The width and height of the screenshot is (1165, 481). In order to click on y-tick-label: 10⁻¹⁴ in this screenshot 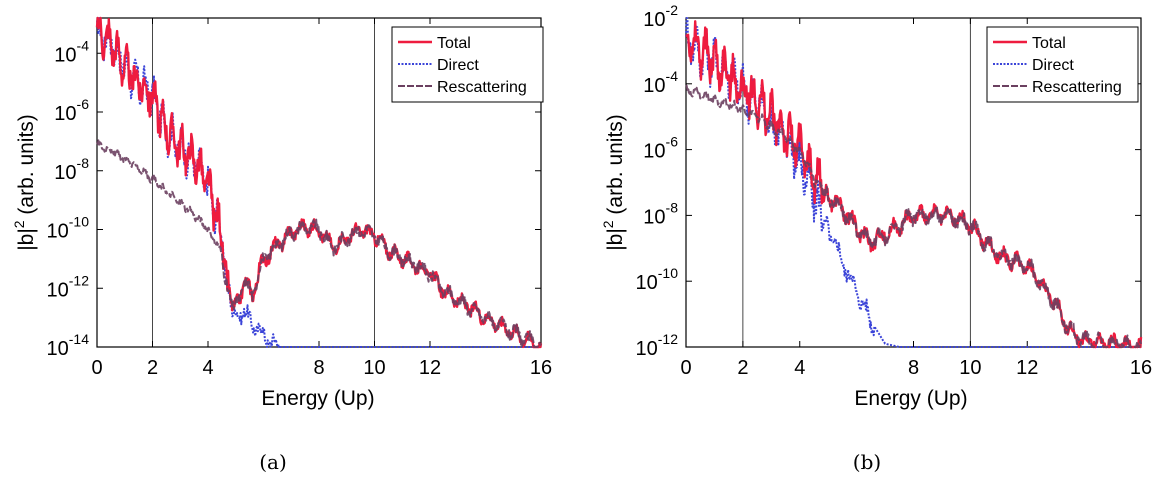, I will do `click(68, 345)`.